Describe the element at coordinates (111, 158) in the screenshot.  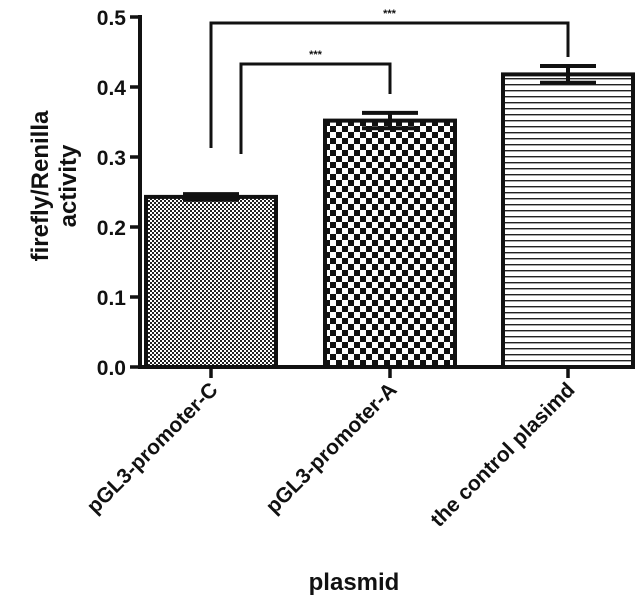
I see `y-tick-label: 0.3` at that location.